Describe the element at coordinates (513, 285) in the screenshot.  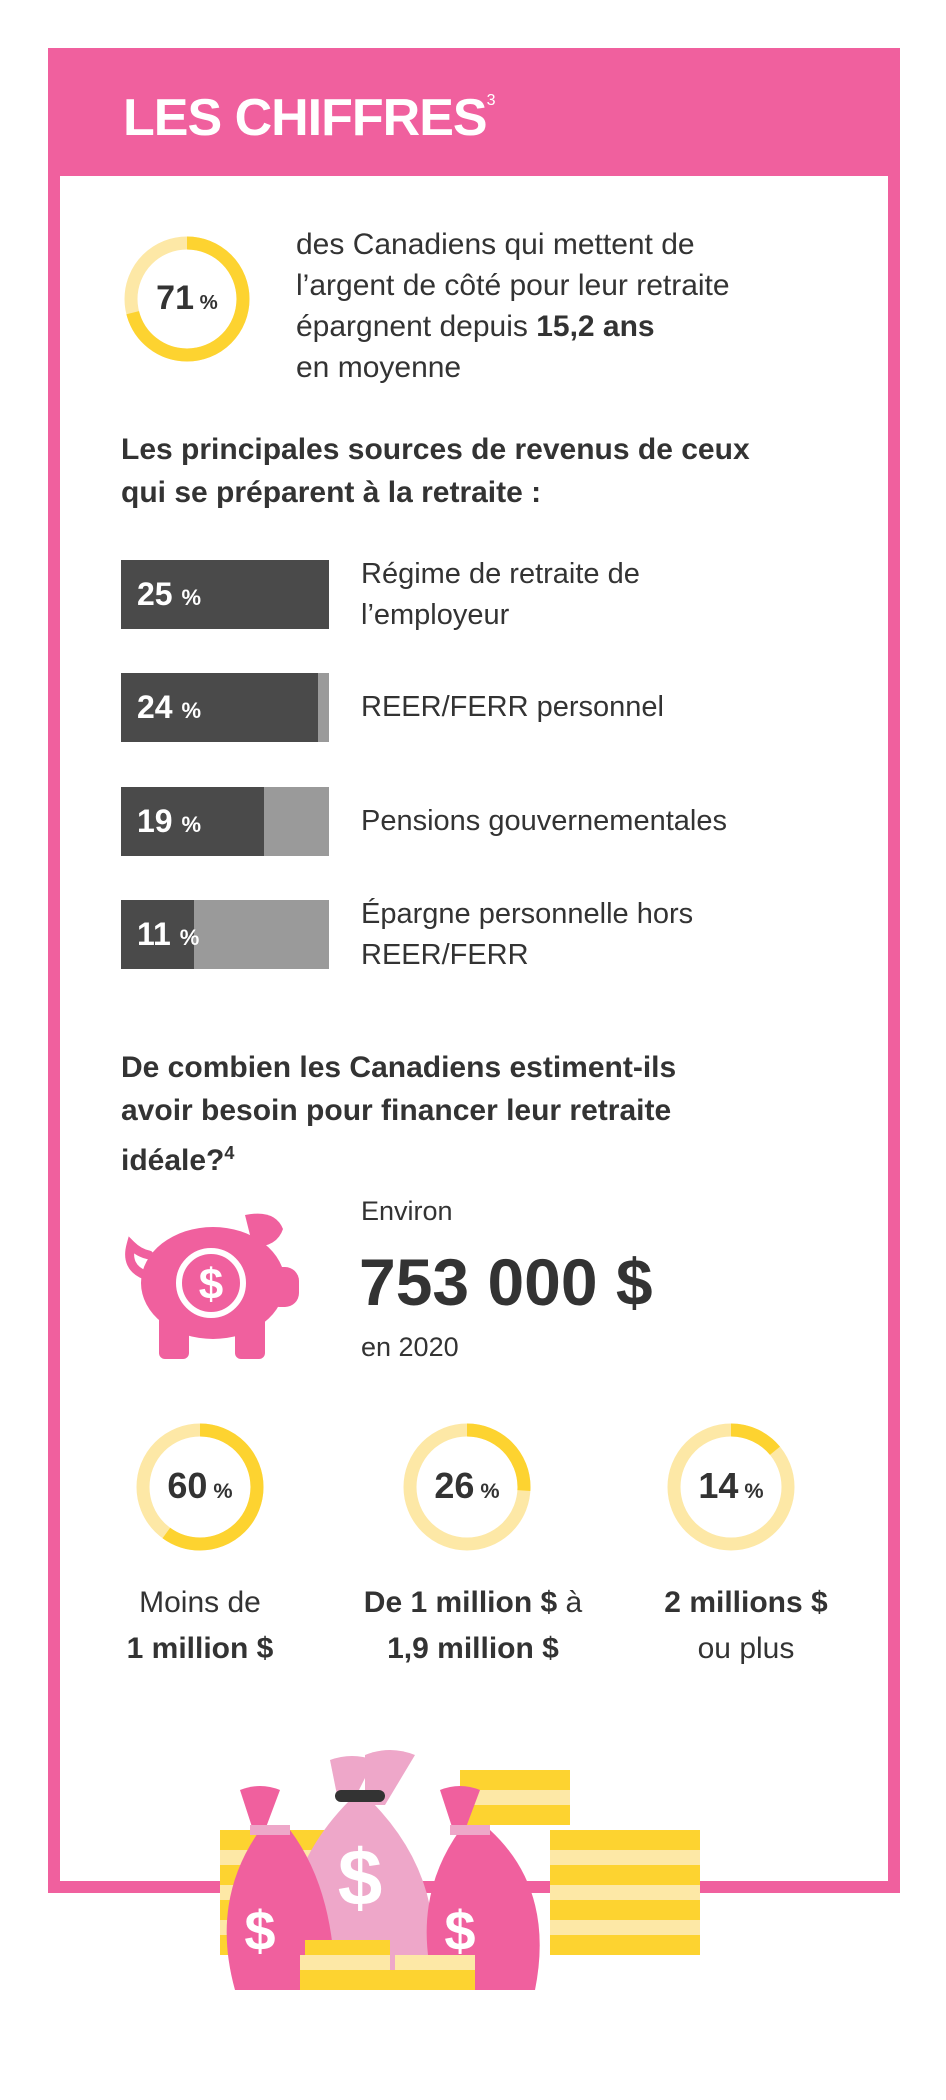
I see `text-line: l’argent de côté pour leur retraite` at that location.